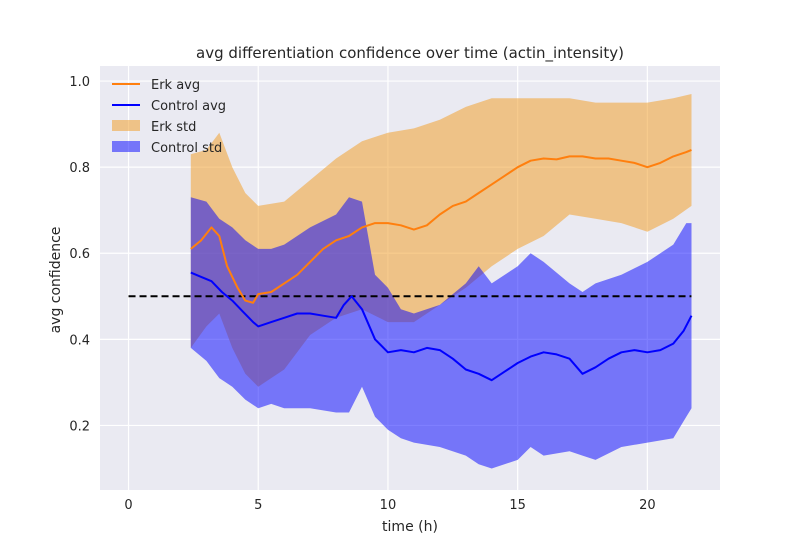  What do you see at coordinates (258, 505) in the screenshot?
I see `x-tick-label: 5` at bounding box center [258, 505].